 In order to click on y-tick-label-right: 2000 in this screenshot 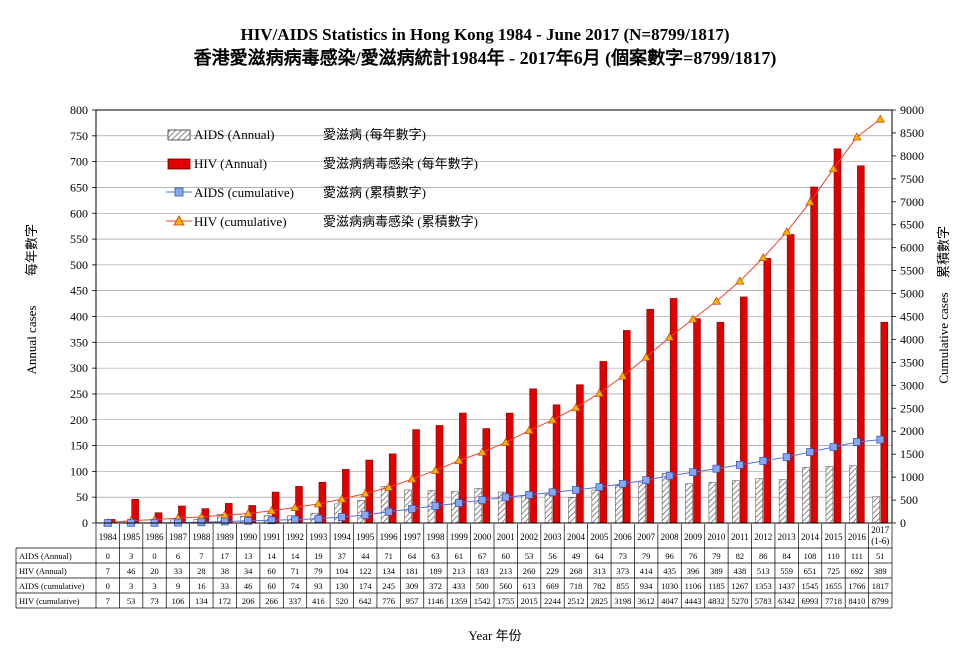, I will do `click(912, 431)`.